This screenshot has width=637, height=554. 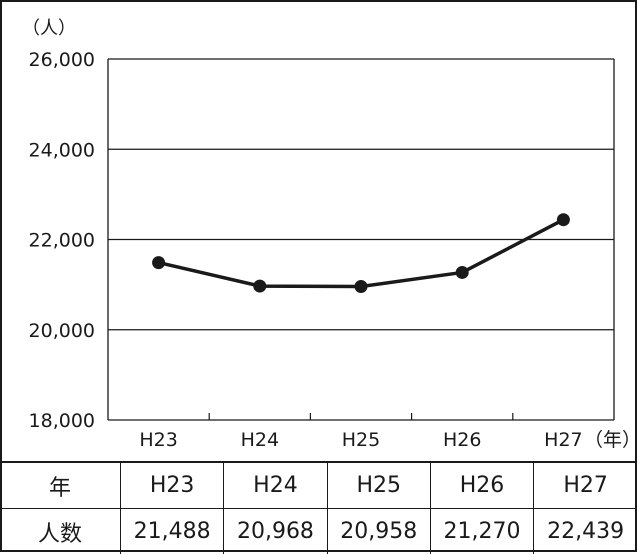 What do you see at coordinates (481, 485) in the screenshot?
I see `table-year-cell: H26` at bounding box center [481, 485].